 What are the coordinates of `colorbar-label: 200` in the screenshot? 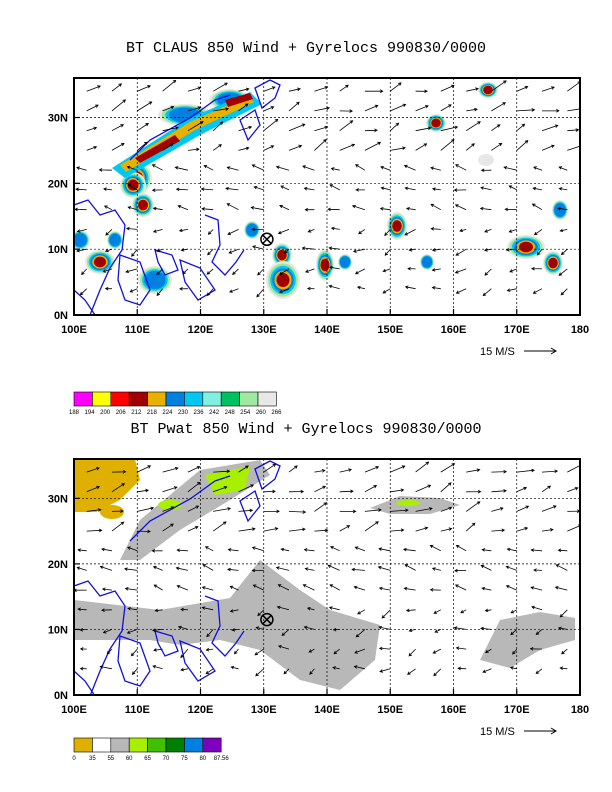 It's located at (105, 413).